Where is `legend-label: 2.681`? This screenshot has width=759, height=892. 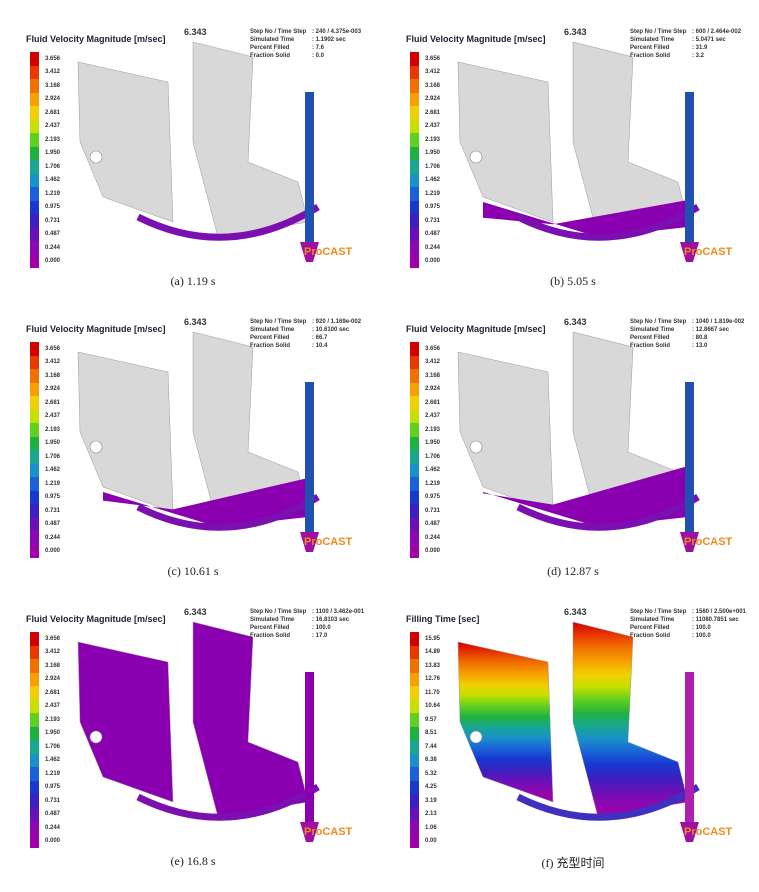 legend-label: 2.681 is located at coordinates (53, 402).